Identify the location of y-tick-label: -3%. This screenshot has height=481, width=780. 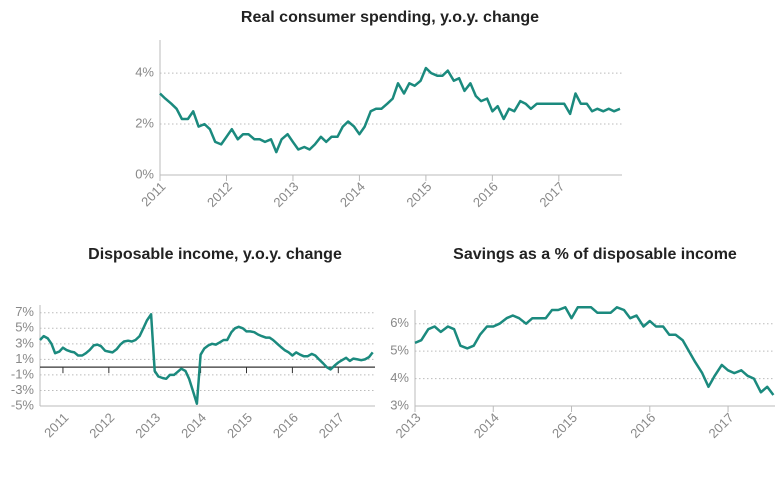
(23, 389).